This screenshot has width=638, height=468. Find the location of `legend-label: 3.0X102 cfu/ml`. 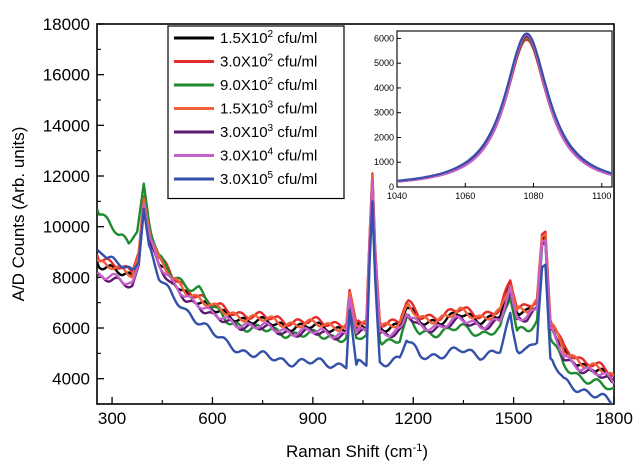

legend-label: 3.0X102 cfu/ml is located at coordinates (268, 62).